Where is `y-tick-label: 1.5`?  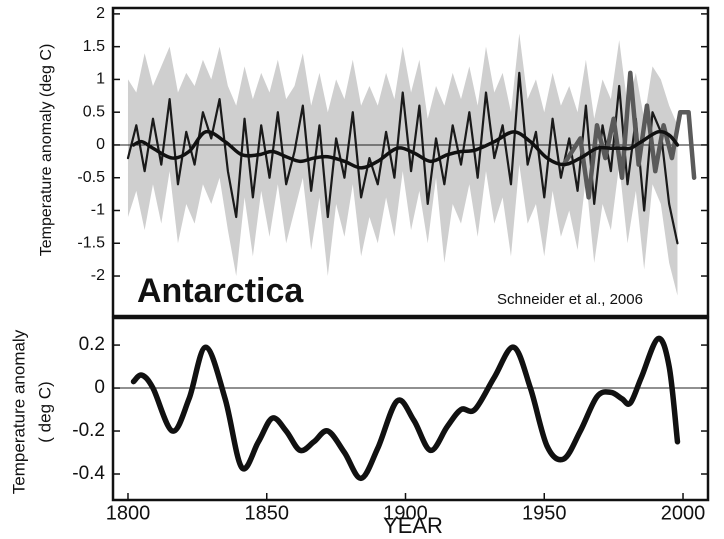 y-tick-label: 1.5 is located at coordinates (94, 46).